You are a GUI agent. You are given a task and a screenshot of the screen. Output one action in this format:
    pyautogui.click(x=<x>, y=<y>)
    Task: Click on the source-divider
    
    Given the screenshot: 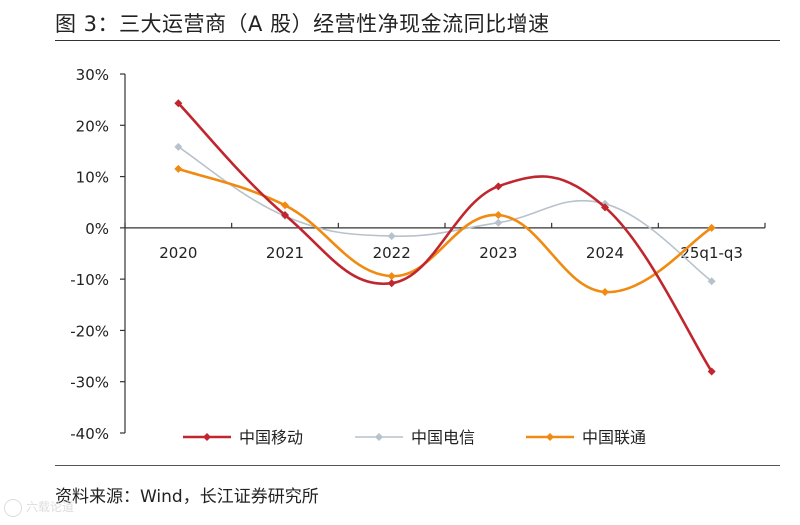 What is the action you would take?
    pyautogui.click(x=417, y=465)
    